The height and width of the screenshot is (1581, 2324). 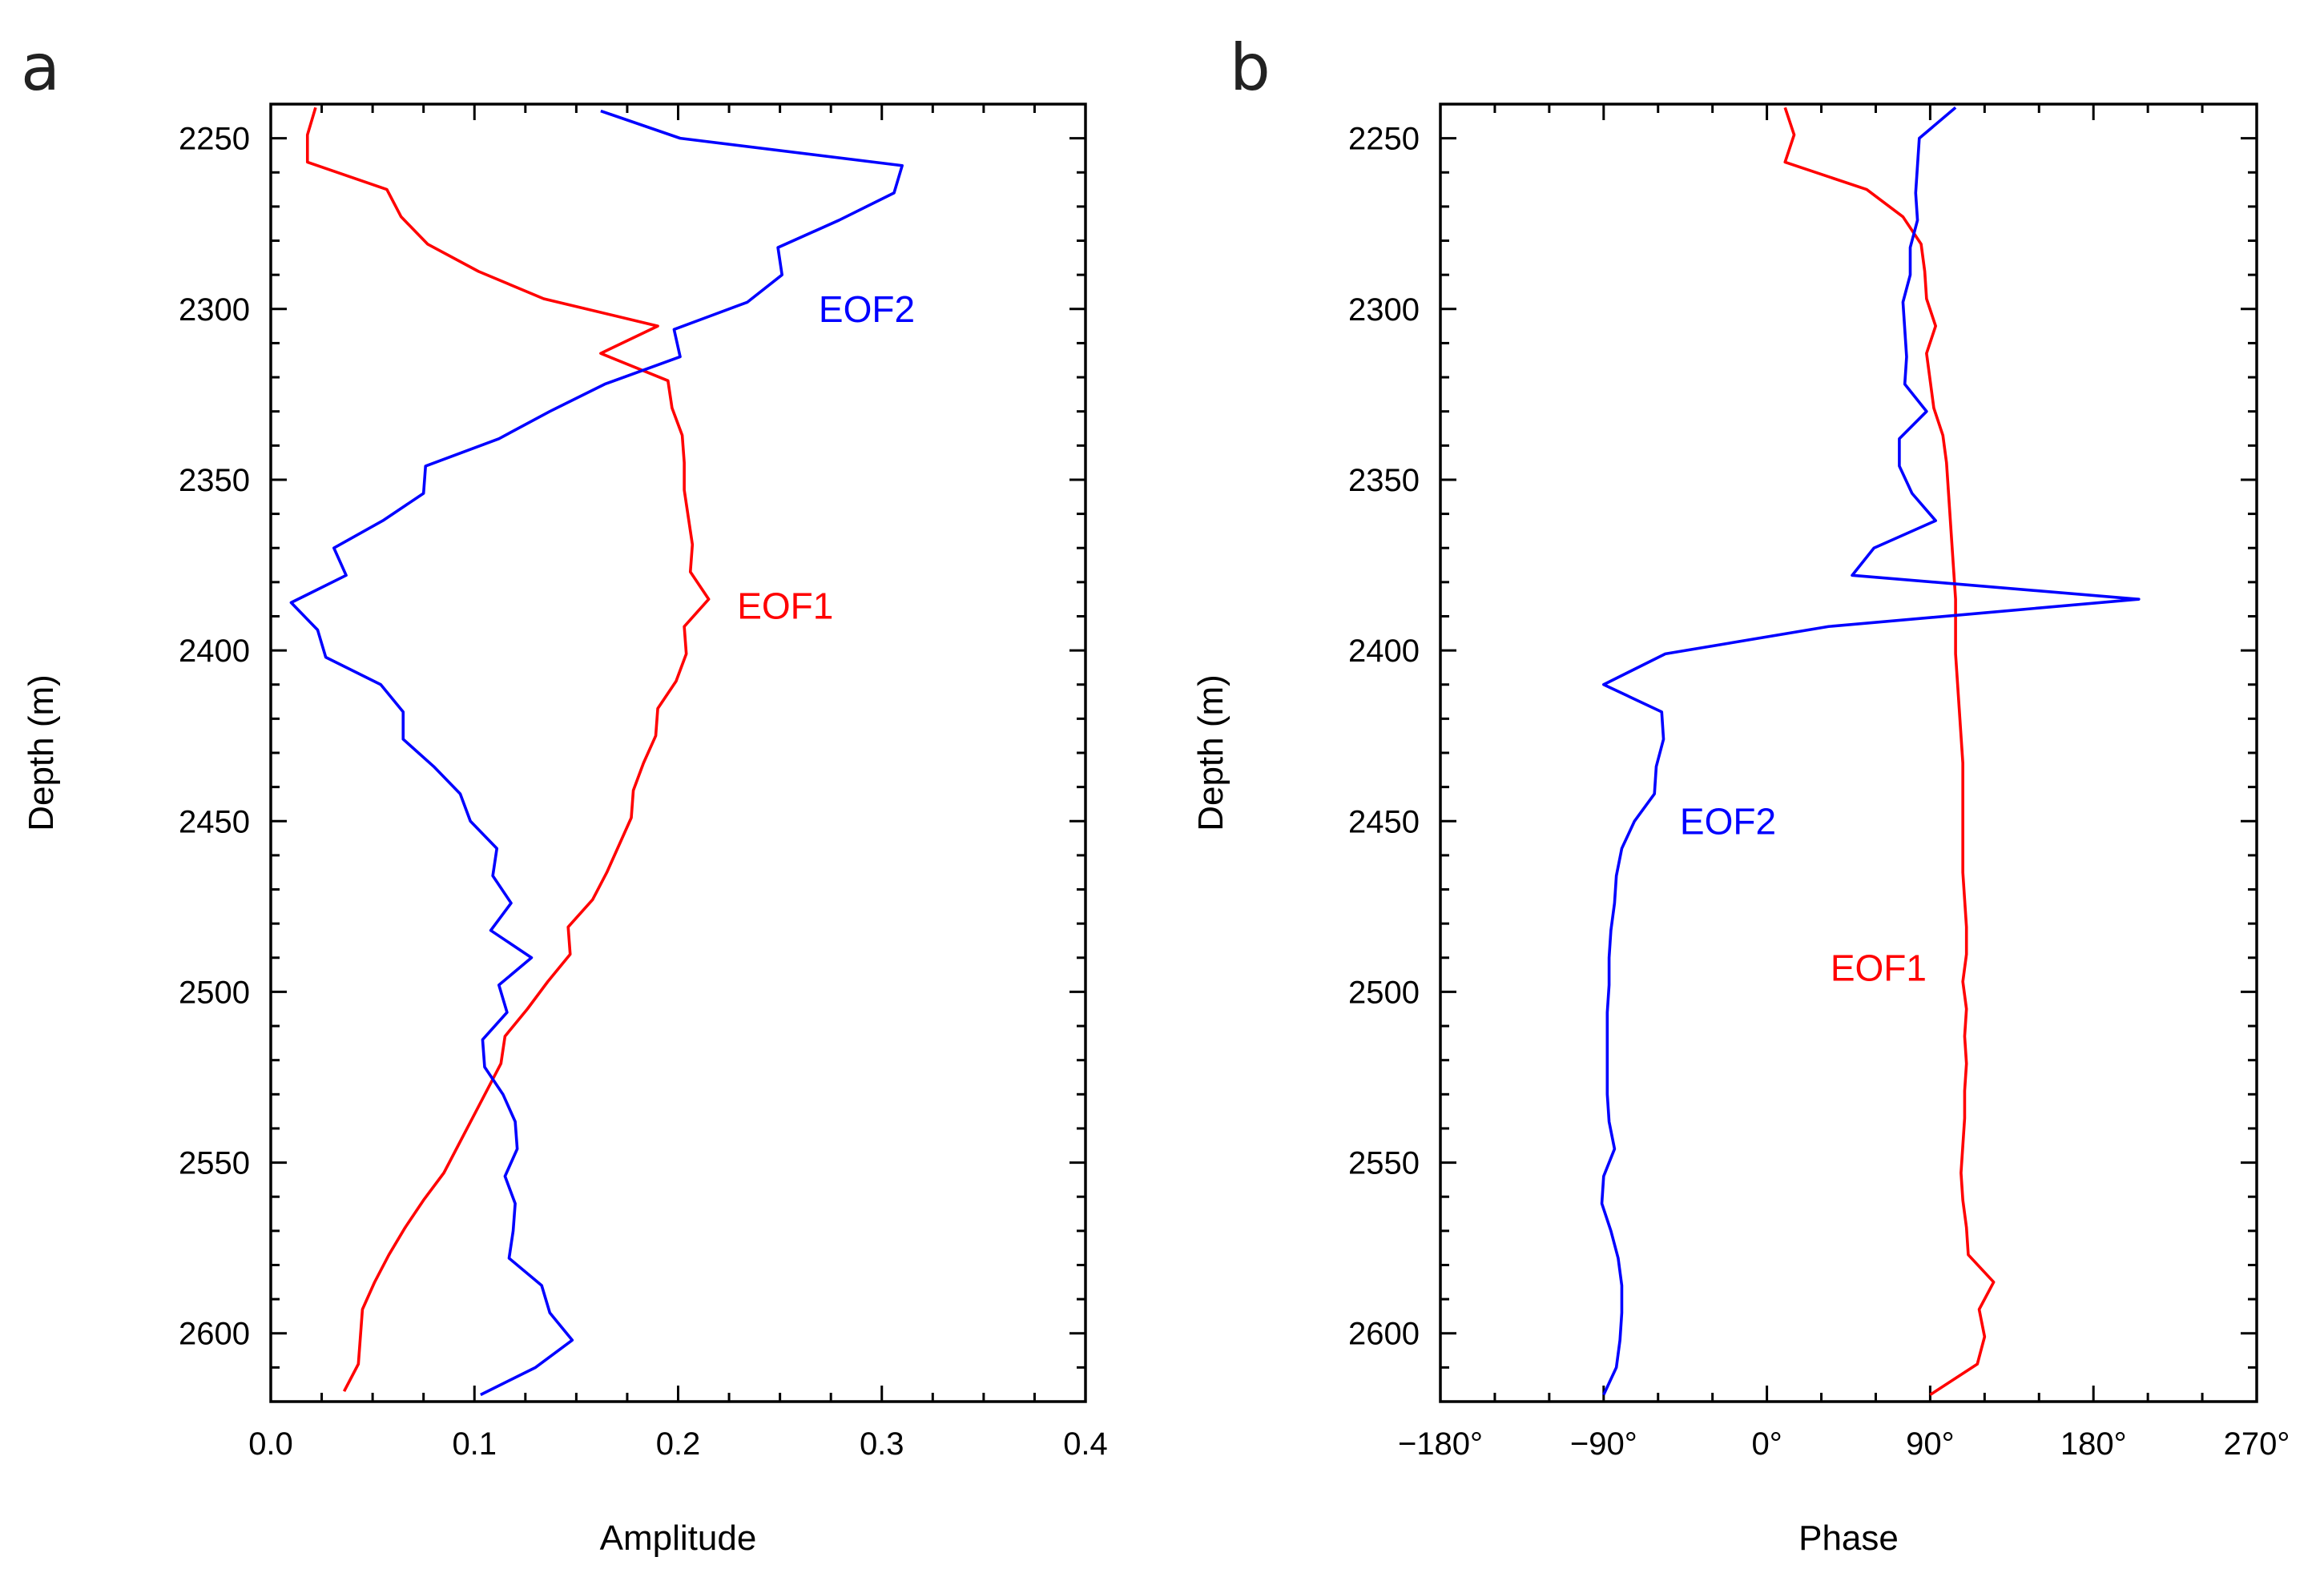 I want to click on panel-b-series-labels: EOF1 EOF2, so click(x=1803, y=894).